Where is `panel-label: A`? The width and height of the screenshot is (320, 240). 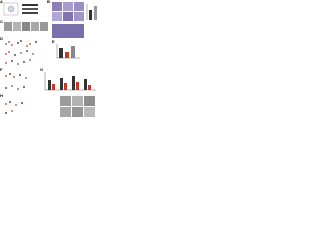 panel-label: A is located at coordinates (1, 2).